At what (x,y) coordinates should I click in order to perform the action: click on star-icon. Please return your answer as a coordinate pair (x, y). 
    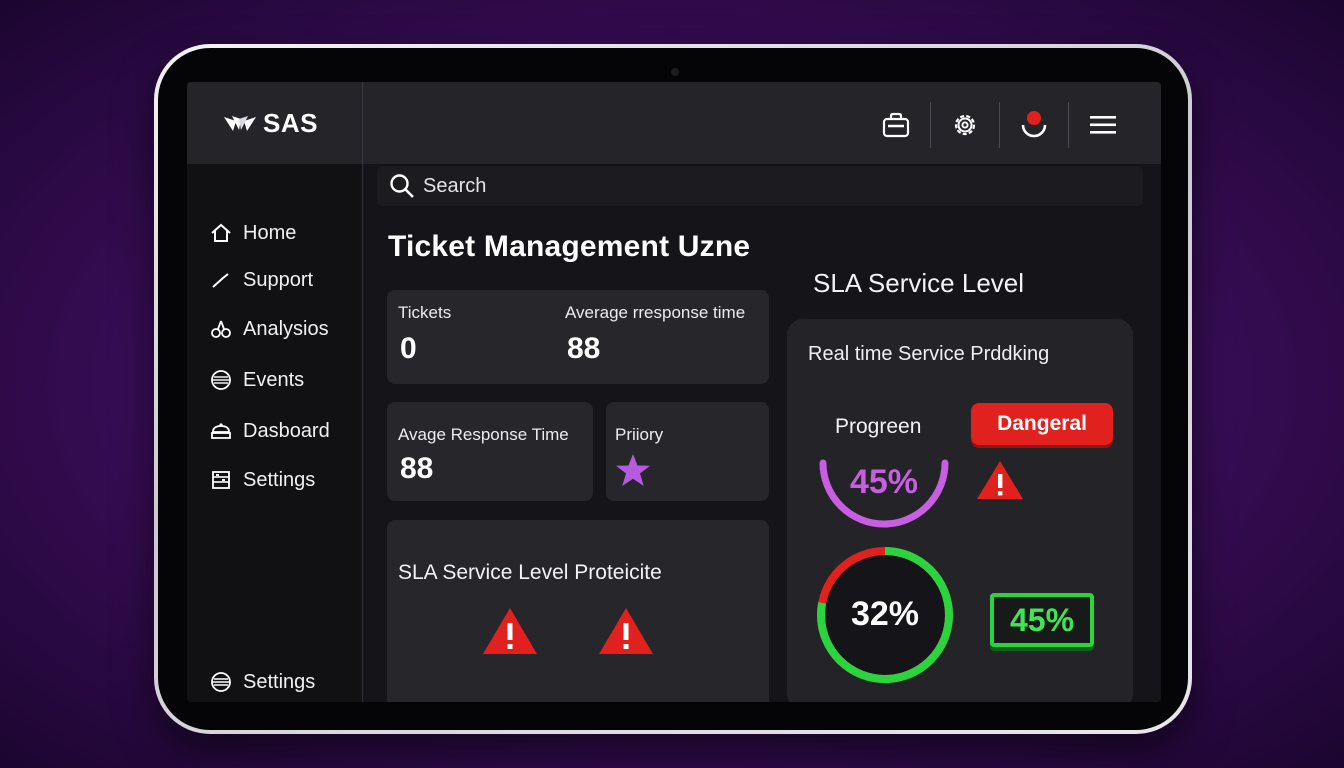
    Looking at the image, I should click on (633, 470).